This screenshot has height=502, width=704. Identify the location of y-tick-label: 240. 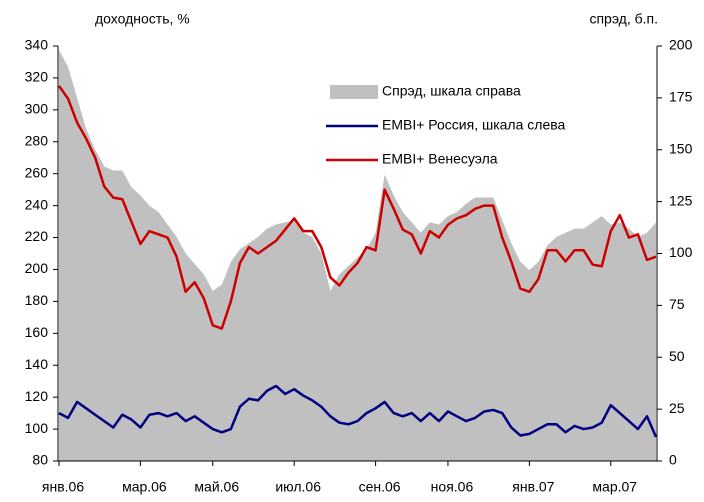
(37, 204).